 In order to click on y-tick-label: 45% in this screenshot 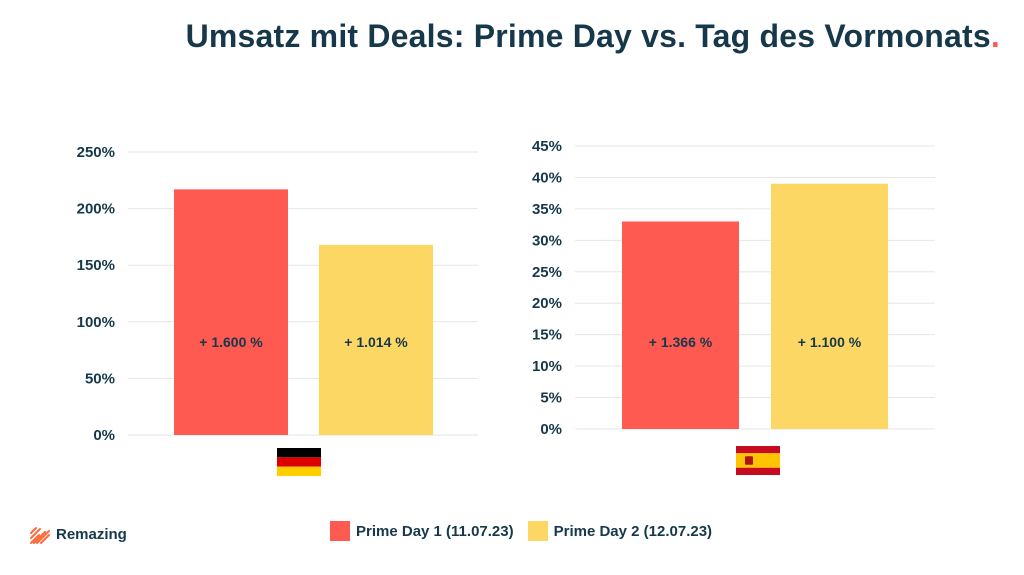, I will do `click(547, 146)`.